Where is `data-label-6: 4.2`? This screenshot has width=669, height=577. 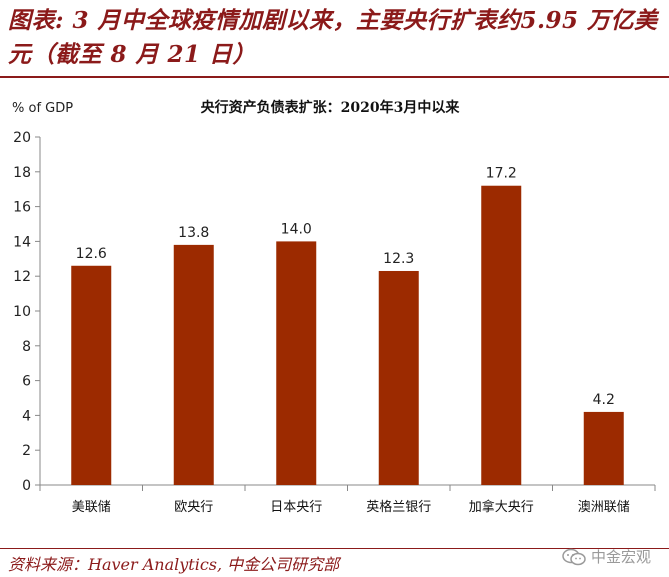 data-label-6: 4.2 is located at coordinates (604, 400).